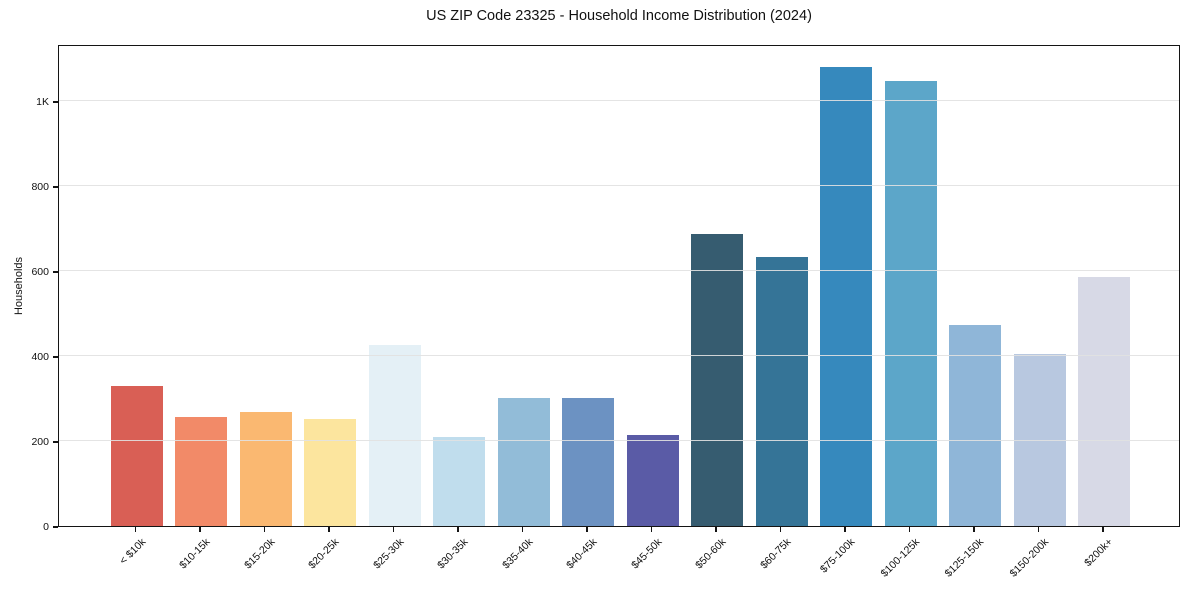 The width and height of the screenshot is (1189, 590). What do you see at coordinates (1104, 401) in the screenshot?
I see `bar-$200k+` at bounding box center [1104, 401].